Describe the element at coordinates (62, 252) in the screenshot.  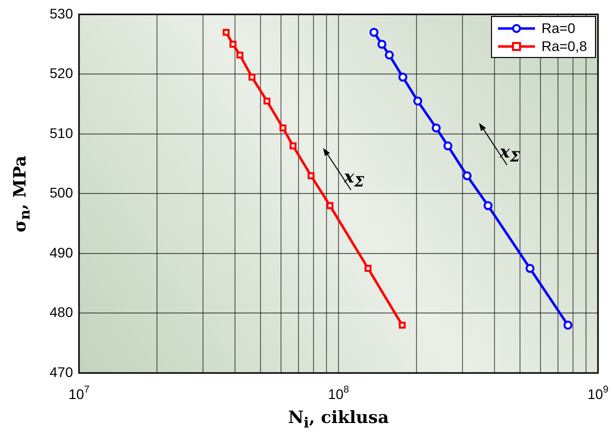
I see `y-tick-label: 490` at that location.